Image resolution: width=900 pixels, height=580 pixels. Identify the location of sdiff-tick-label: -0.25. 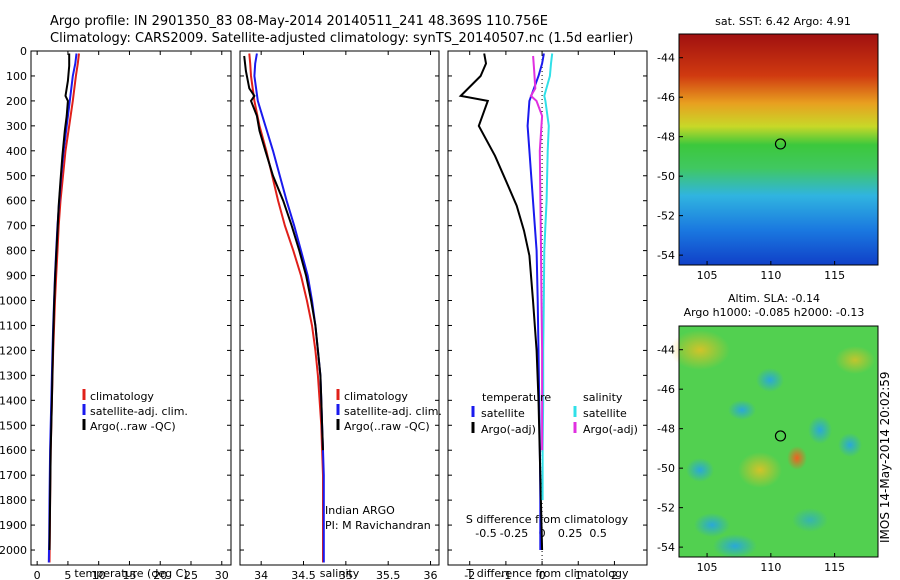
(514, 533).